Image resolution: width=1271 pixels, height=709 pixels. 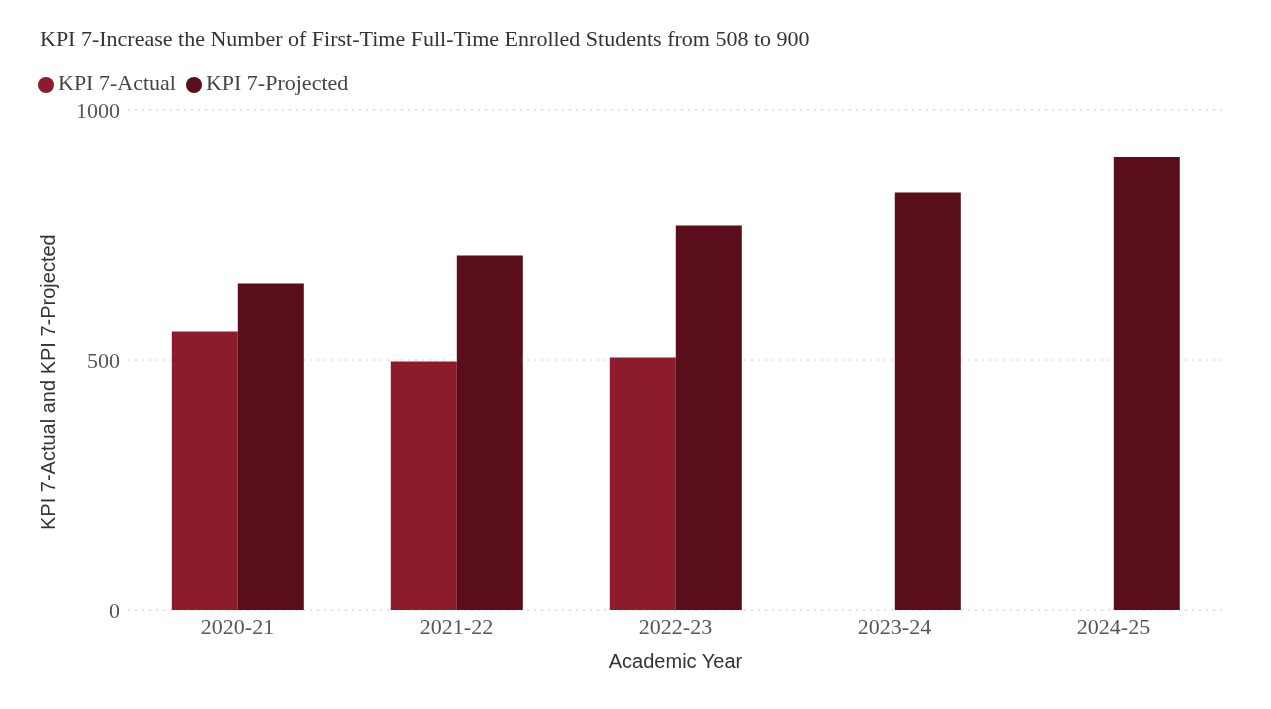 I want to click on y-tick-label: 1000, so click(x=98, y=110).